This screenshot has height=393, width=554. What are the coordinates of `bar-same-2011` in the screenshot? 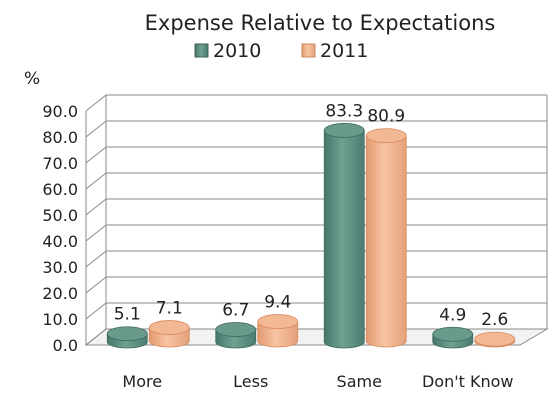 It's located at (386, 238).